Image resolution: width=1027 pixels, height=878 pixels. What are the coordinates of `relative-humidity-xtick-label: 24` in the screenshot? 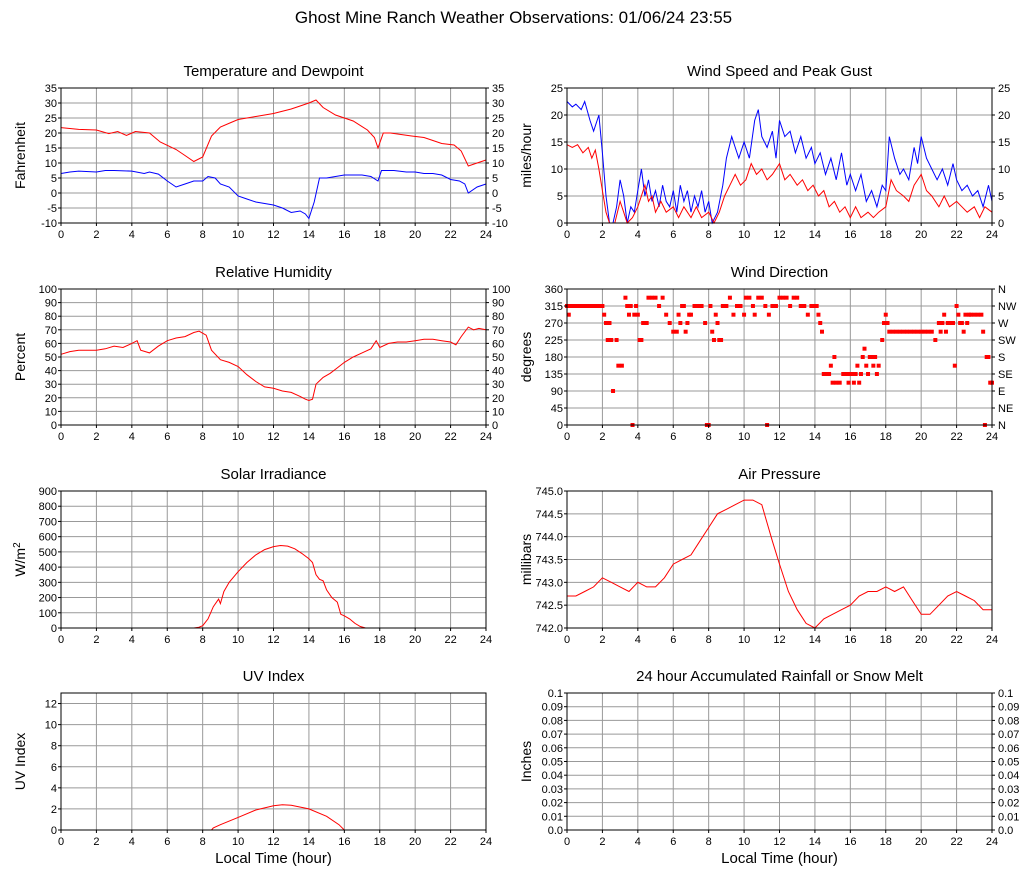 It's located at (486, 437).